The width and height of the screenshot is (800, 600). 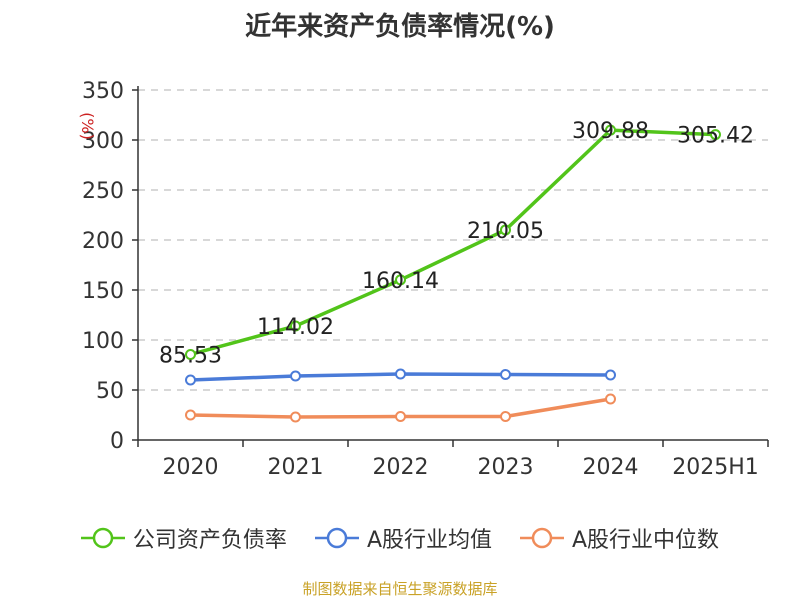 I want to click on y-tick-label-0: 0, so click(x=117, y=441).